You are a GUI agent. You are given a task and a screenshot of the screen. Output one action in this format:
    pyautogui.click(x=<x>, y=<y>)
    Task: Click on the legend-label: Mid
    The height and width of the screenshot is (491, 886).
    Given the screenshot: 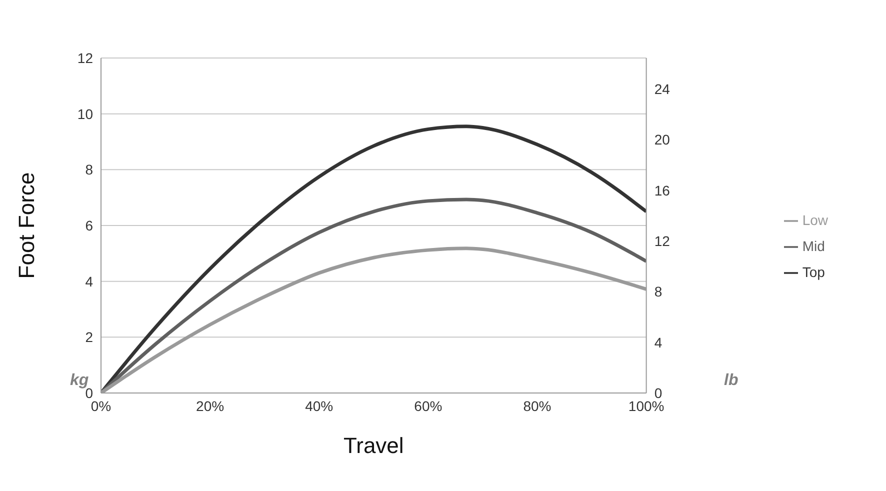 What is the action you would take?
    pyautogui.click(x=813, y=246)
    